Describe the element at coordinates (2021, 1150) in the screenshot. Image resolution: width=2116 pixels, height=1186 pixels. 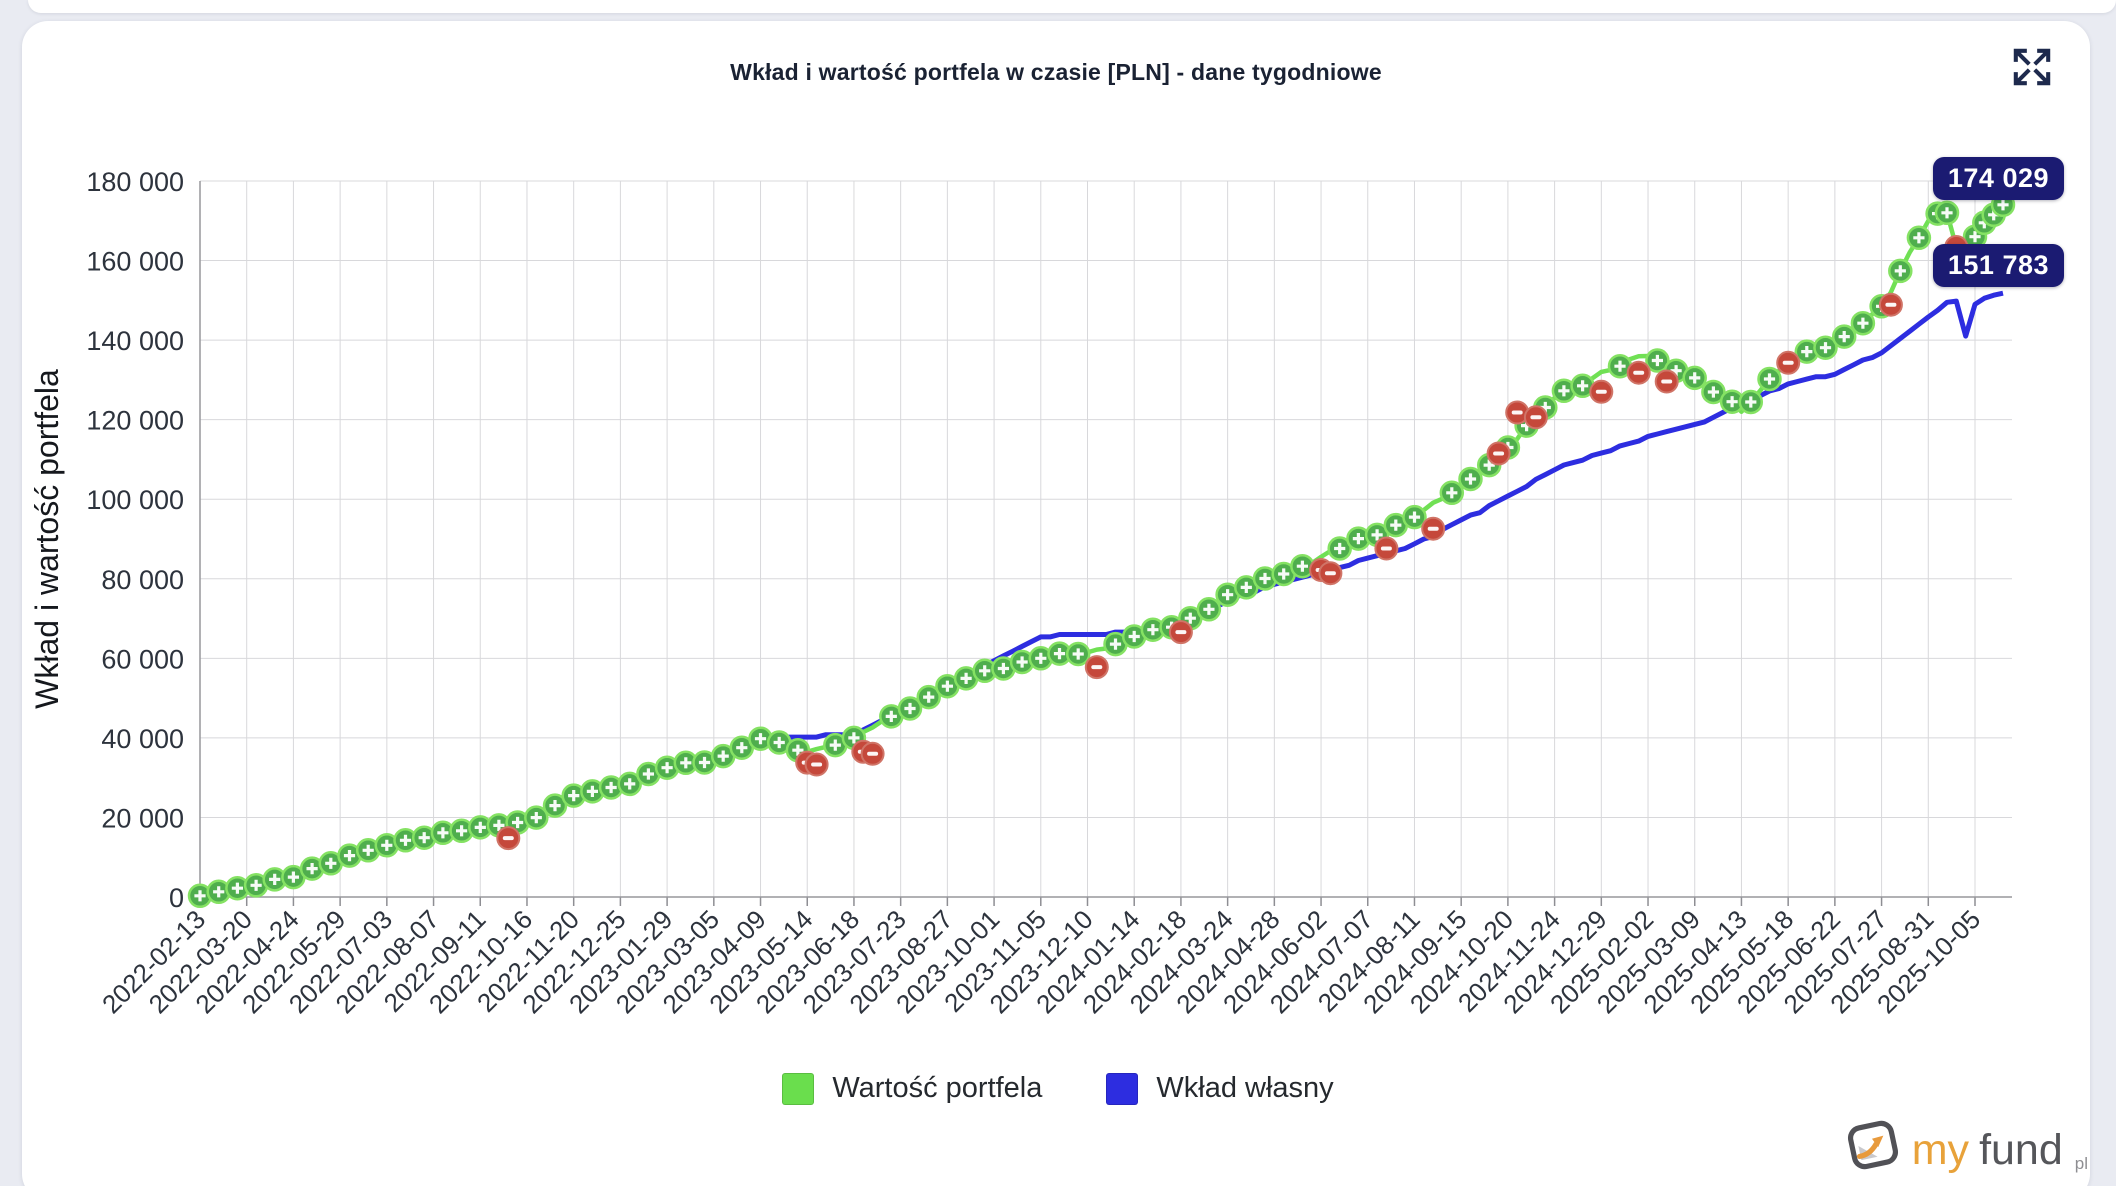
I see `logo-text-fund: fund` at that location.